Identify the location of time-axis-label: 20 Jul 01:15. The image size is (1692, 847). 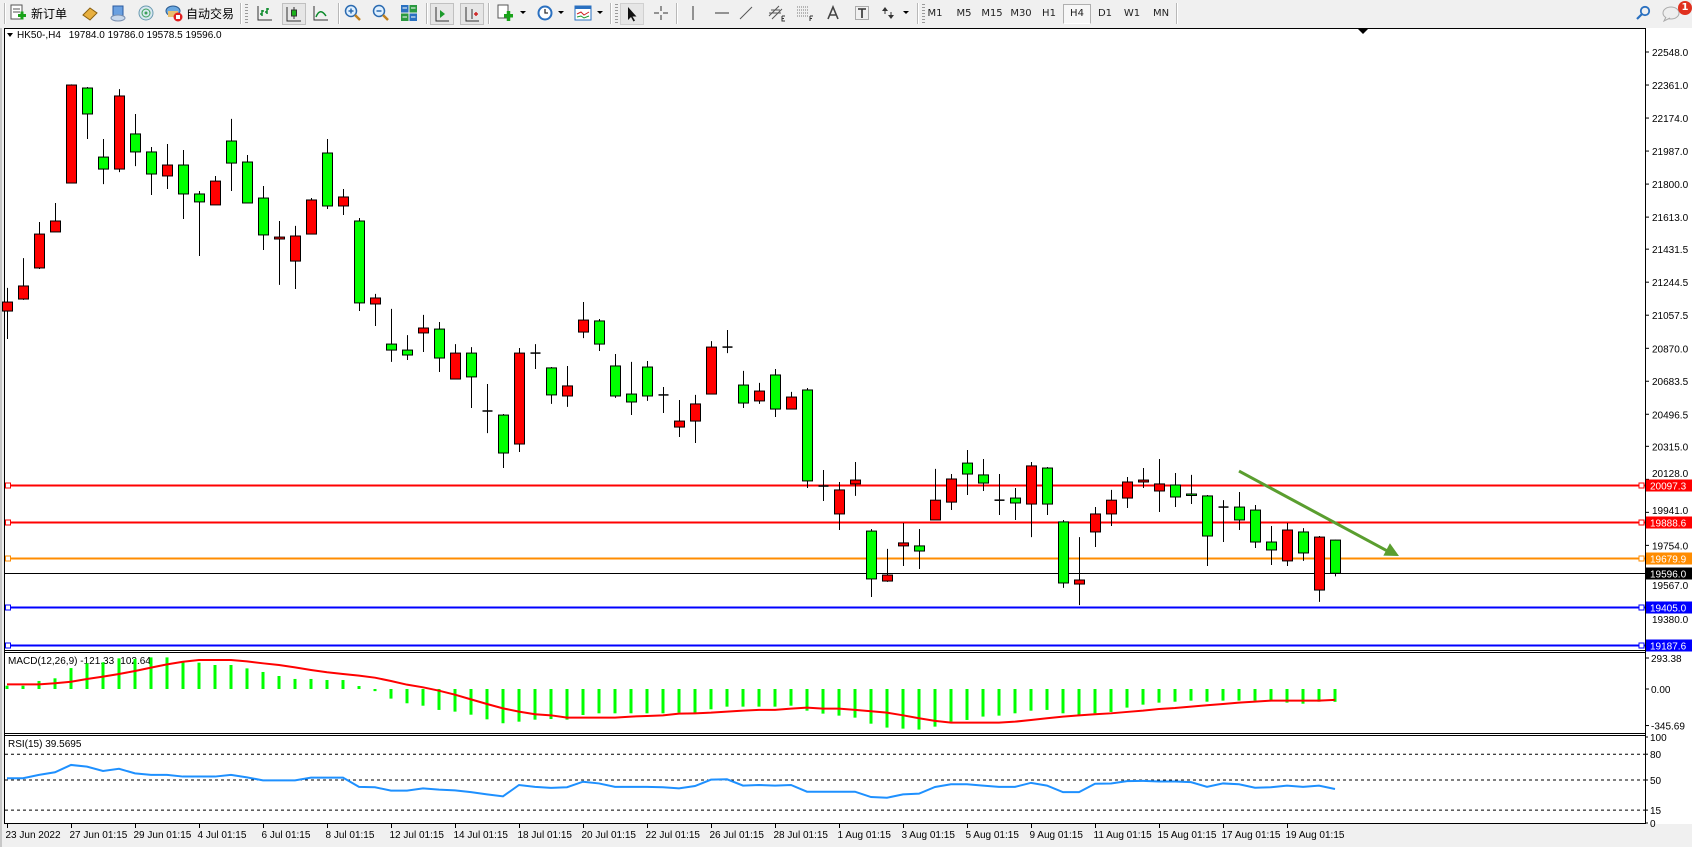
(609, 835).